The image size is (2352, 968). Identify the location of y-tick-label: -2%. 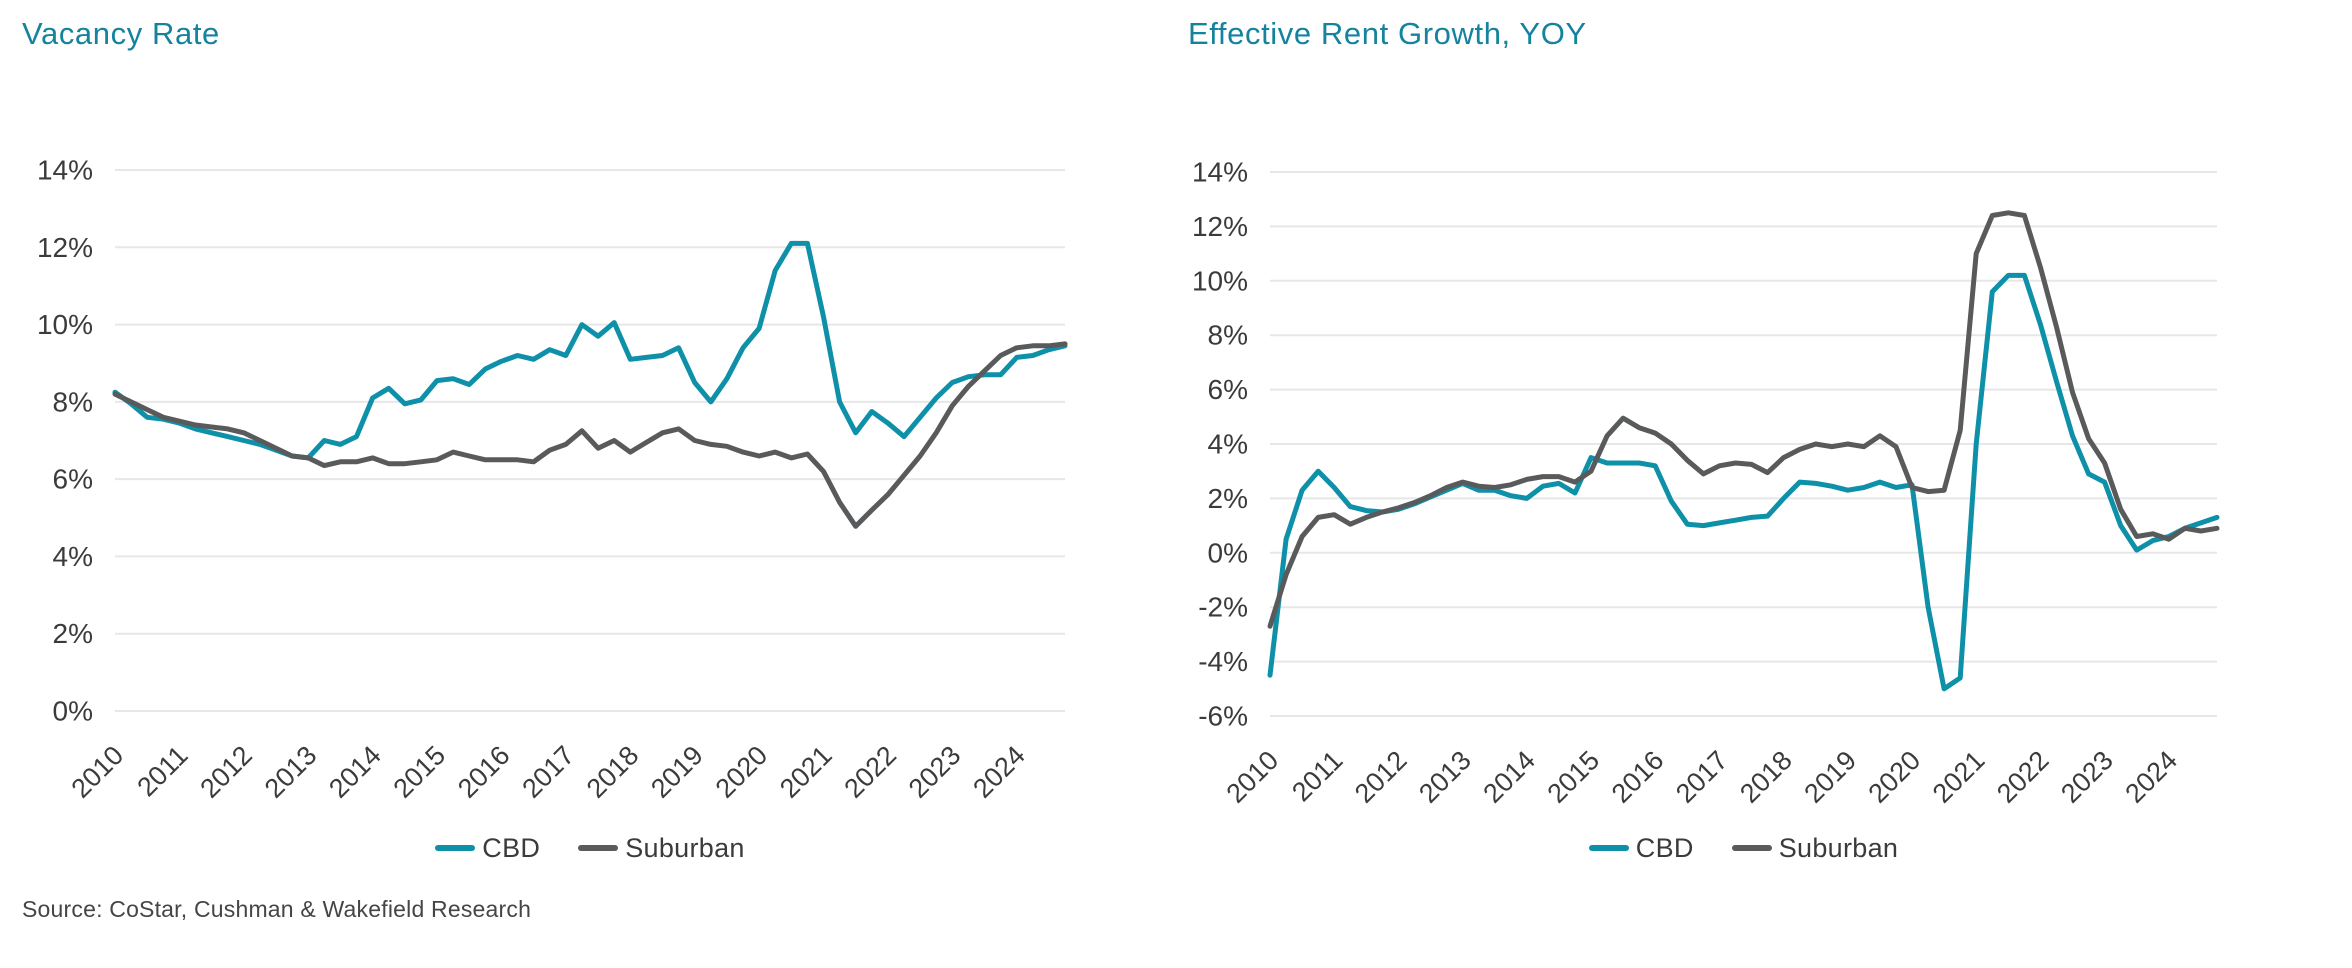
(1223, 607).